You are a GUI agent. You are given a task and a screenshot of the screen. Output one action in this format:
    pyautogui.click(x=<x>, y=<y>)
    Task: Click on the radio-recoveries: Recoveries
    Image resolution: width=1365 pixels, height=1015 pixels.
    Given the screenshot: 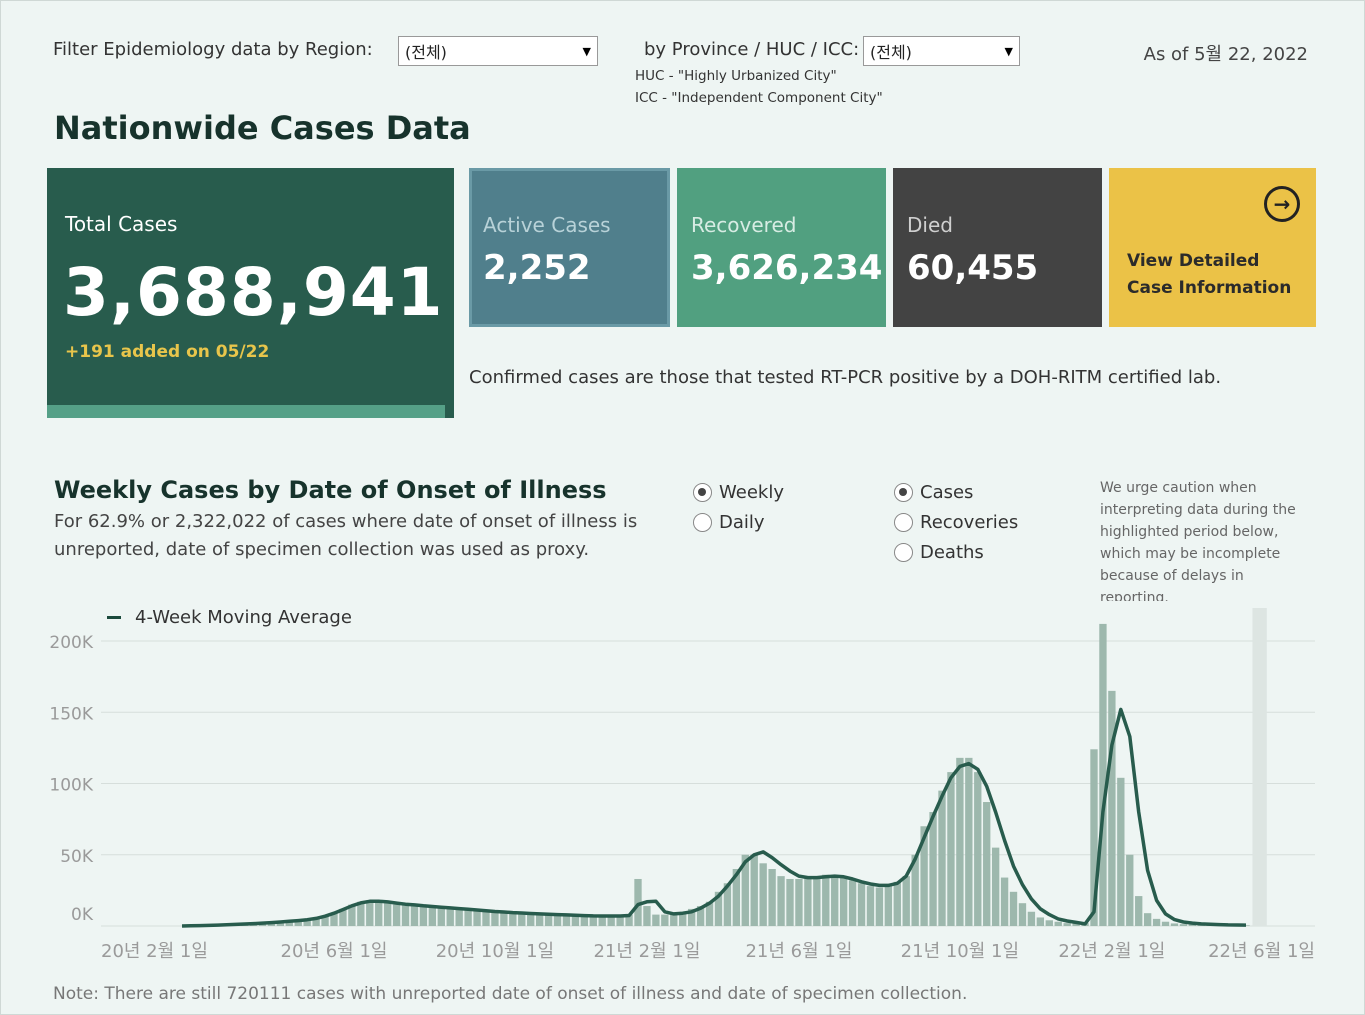 What is the action you would take?
    pyautogui.click(x=956, y=522)
    